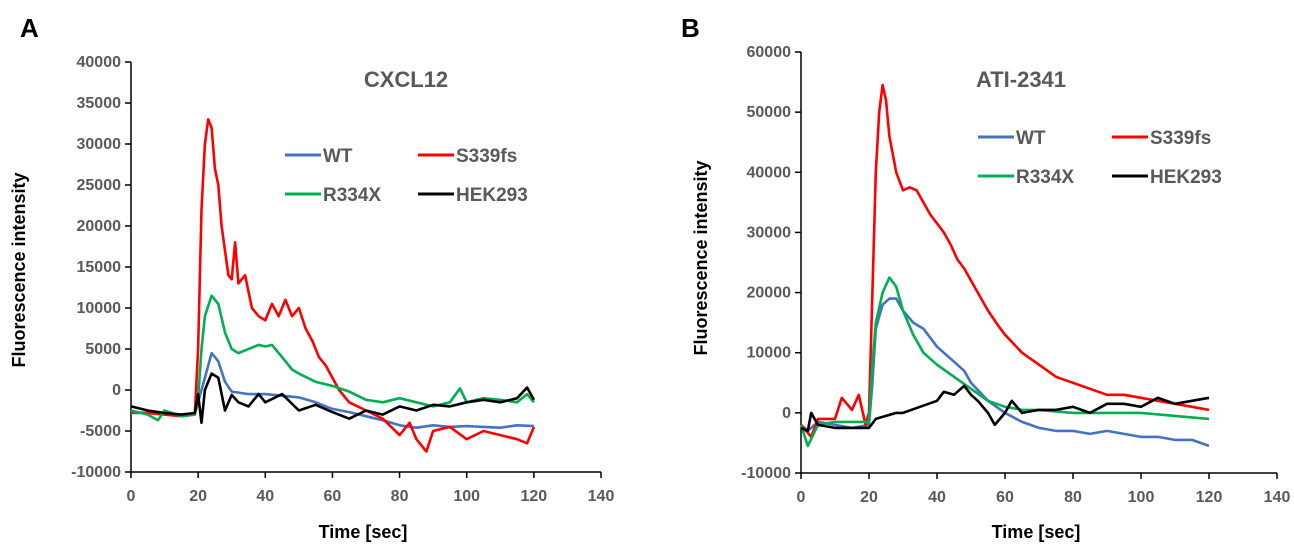 The width and height of the screenshot is (1294, 544). I want to click on panel-label: B, so click(690, 28).